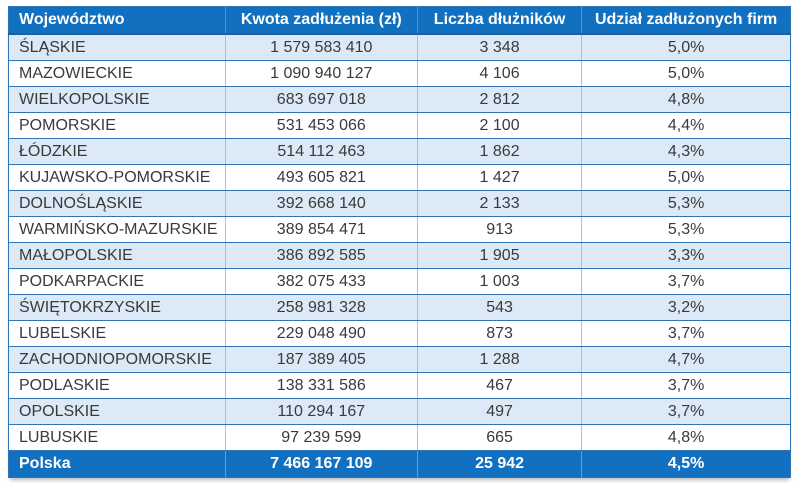  I want to click on voivodeship-name-cell: MAŁOPOLSKIE, so click(117, 255).